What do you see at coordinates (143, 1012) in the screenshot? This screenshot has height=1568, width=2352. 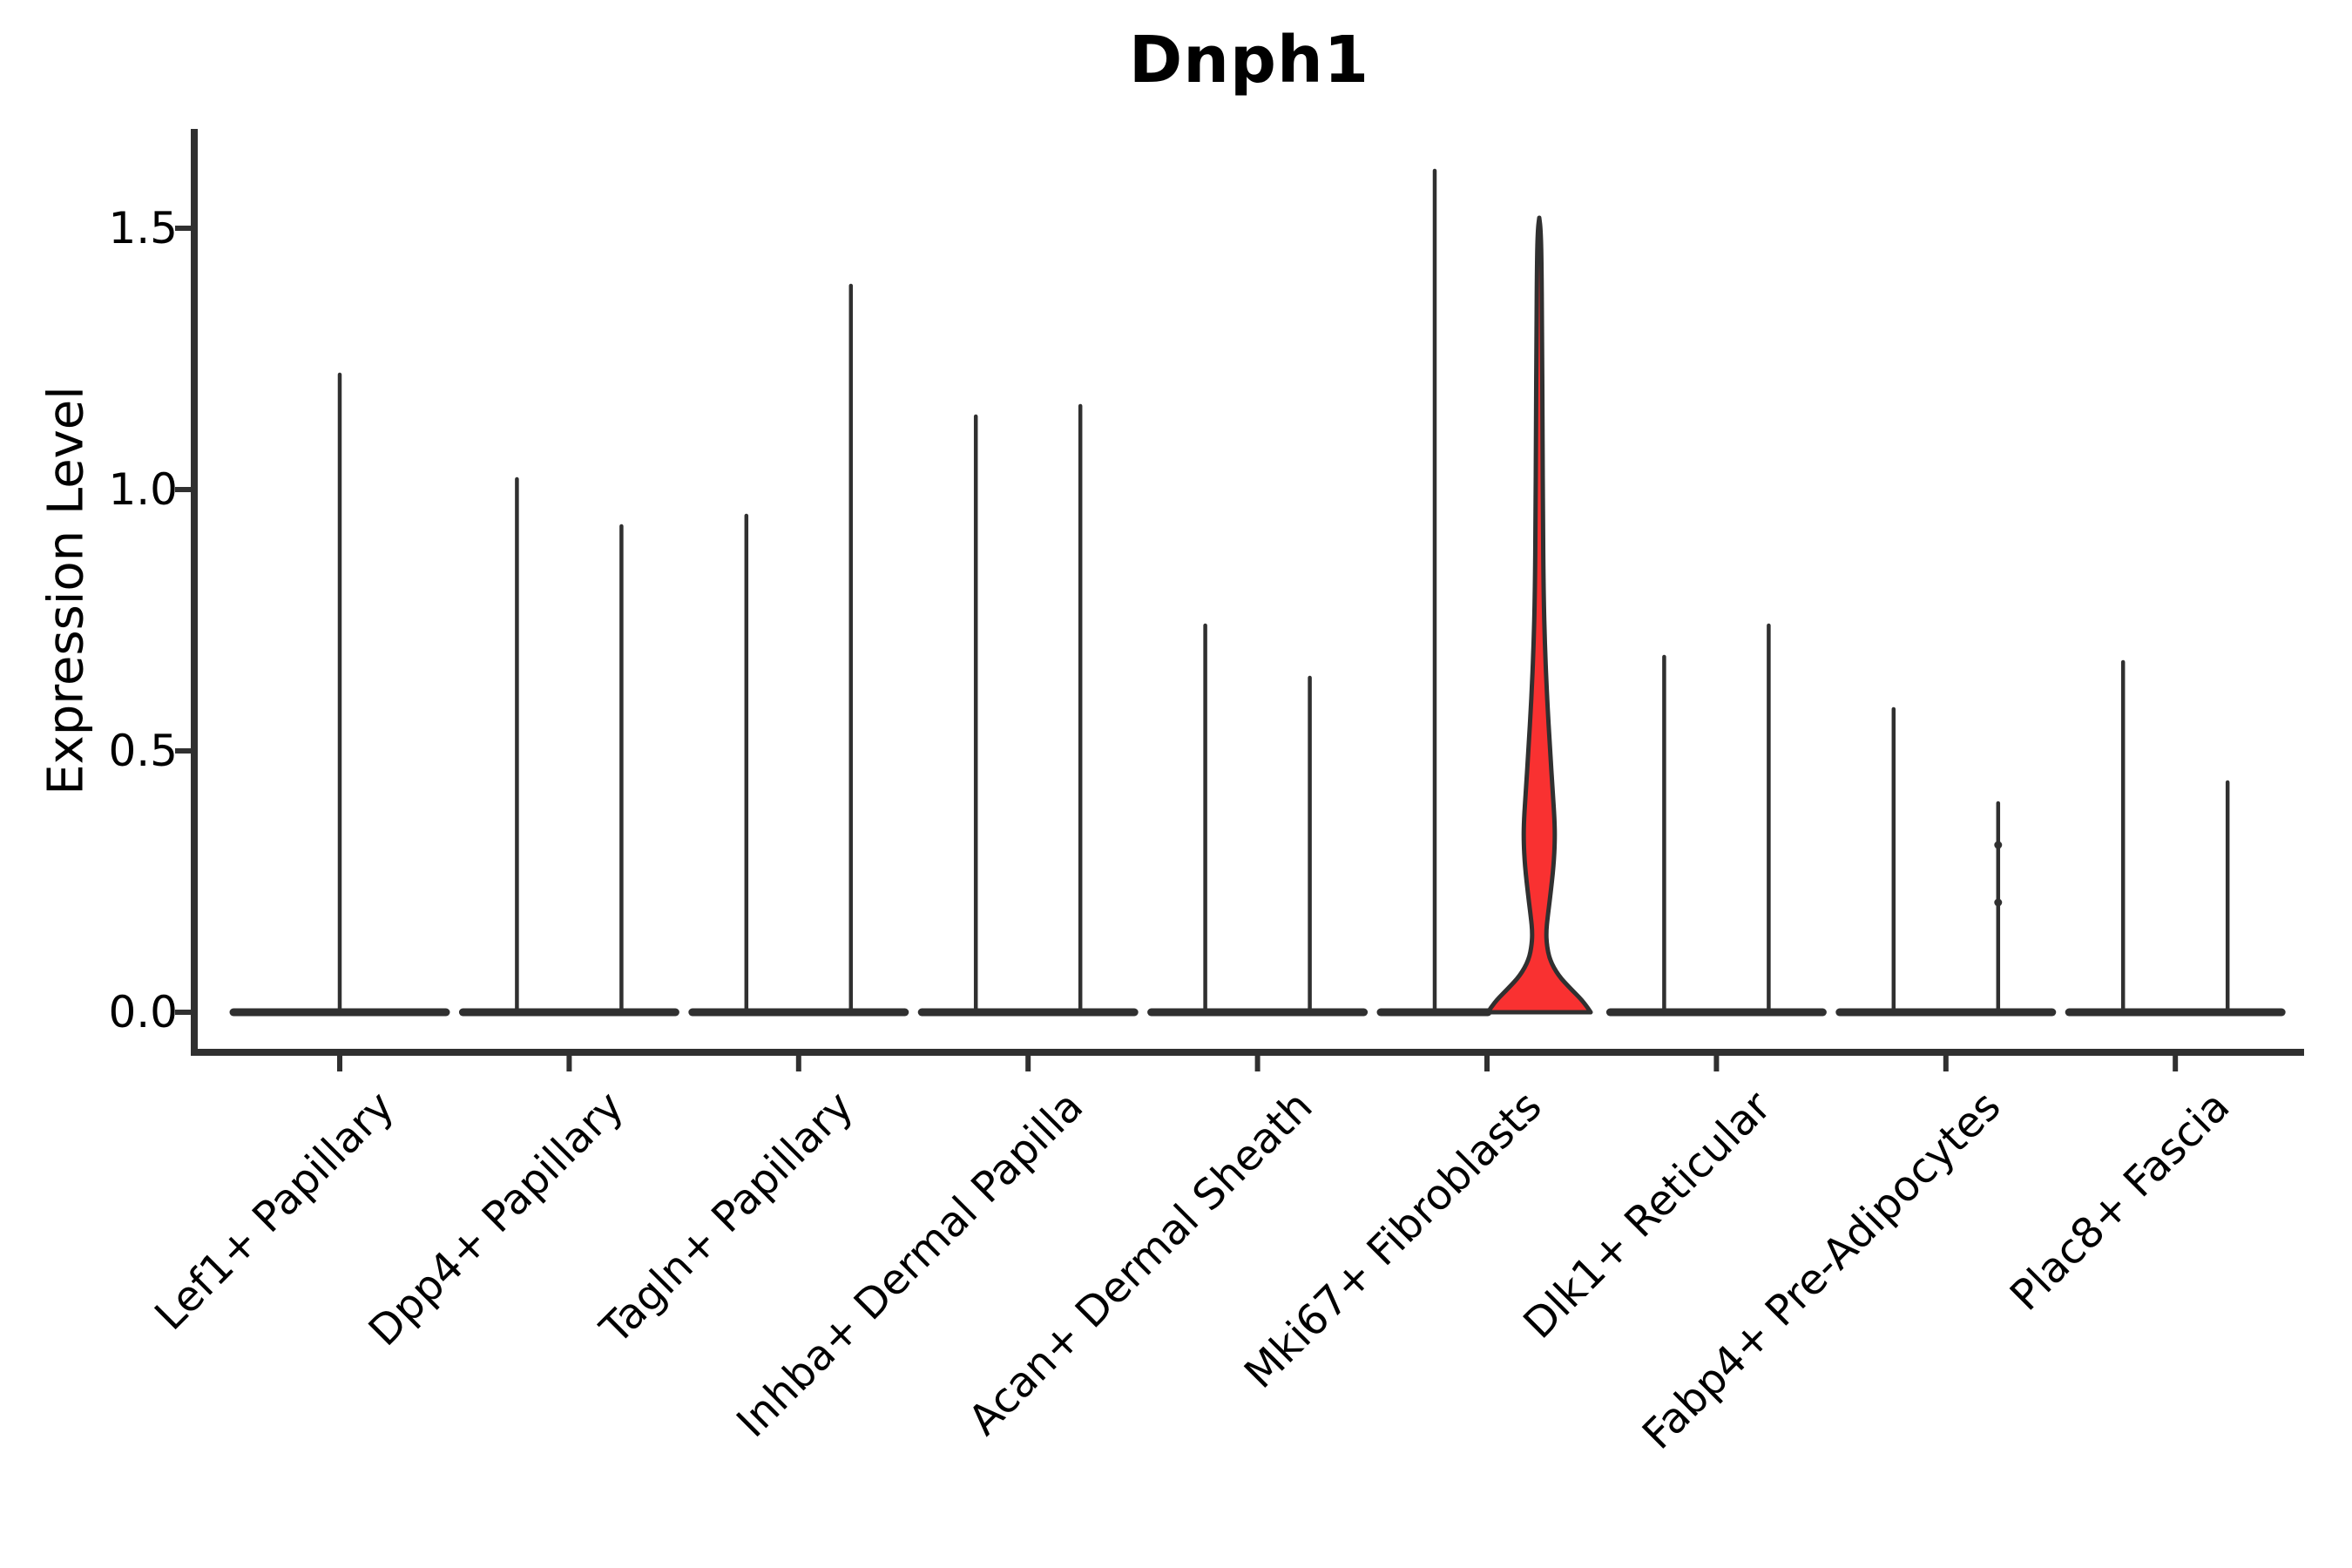 I see `ytick-label-0-0: 0.0` at bounding box center [143, 1012].